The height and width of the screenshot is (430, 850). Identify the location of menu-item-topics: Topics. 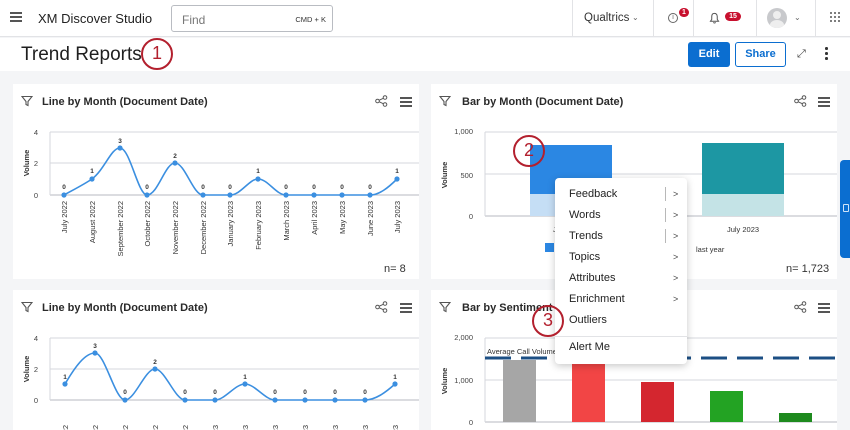
(585, 257).